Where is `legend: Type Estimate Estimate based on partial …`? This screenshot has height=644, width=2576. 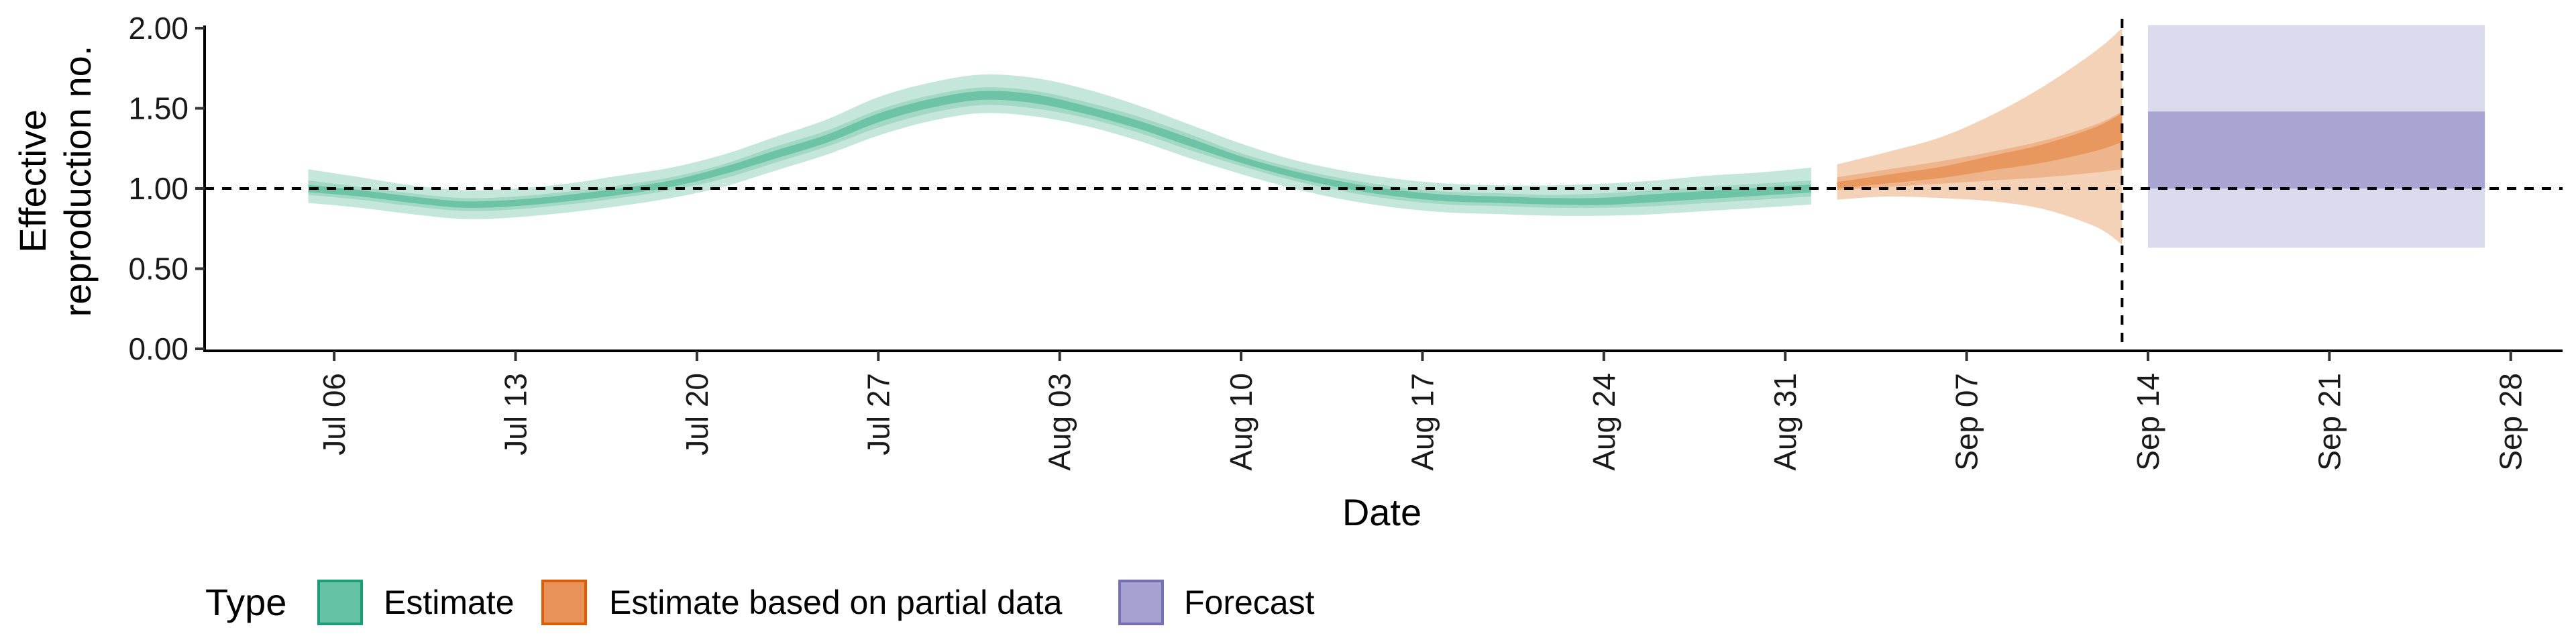 legend: Type Estimate Estimate based on partial … is located at coordinates (760, 602).